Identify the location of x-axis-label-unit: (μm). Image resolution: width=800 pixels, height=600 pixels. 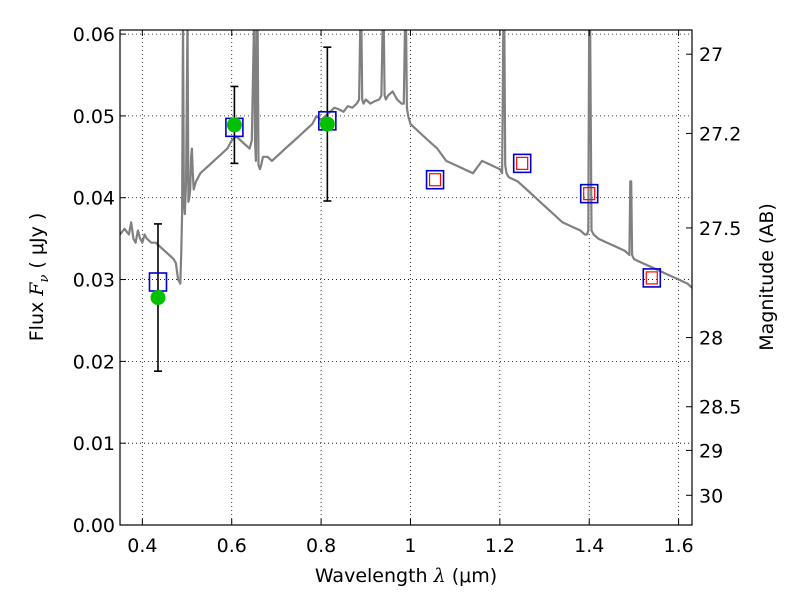
(474, 576).